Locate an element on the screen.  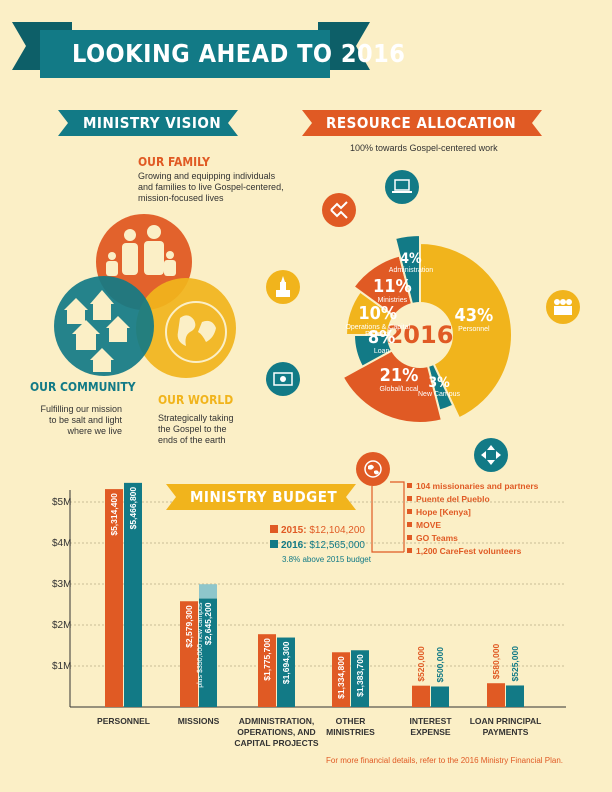
bar-annotation-label: plus $350,000 new campus is located at coordinates (200, 645).